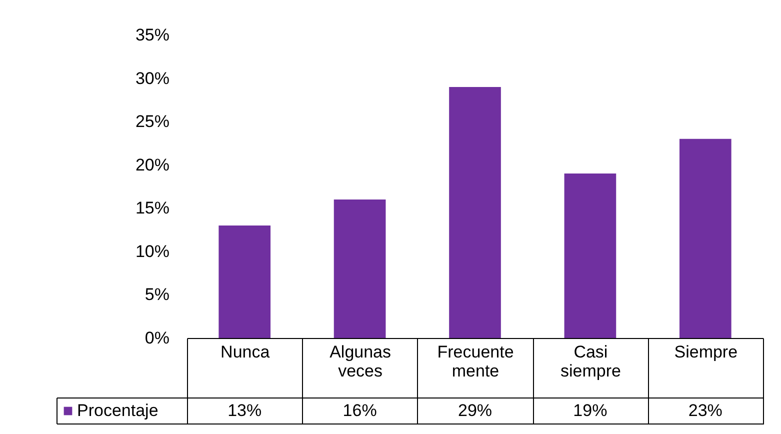 The height and width of the screenshot is (434, 781). Describe the element at coordinates (157, 294) in the screenshot. I see `y-tick-label: 5%` at that location.